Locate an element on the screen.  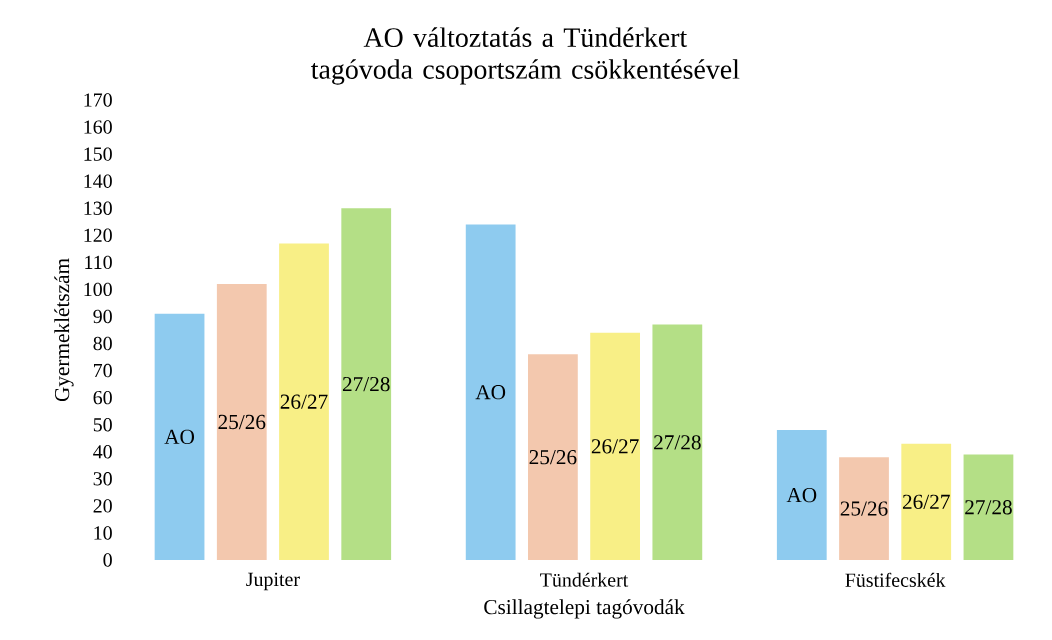
y-tick-label: 80 is located at coordinates (102, 343).